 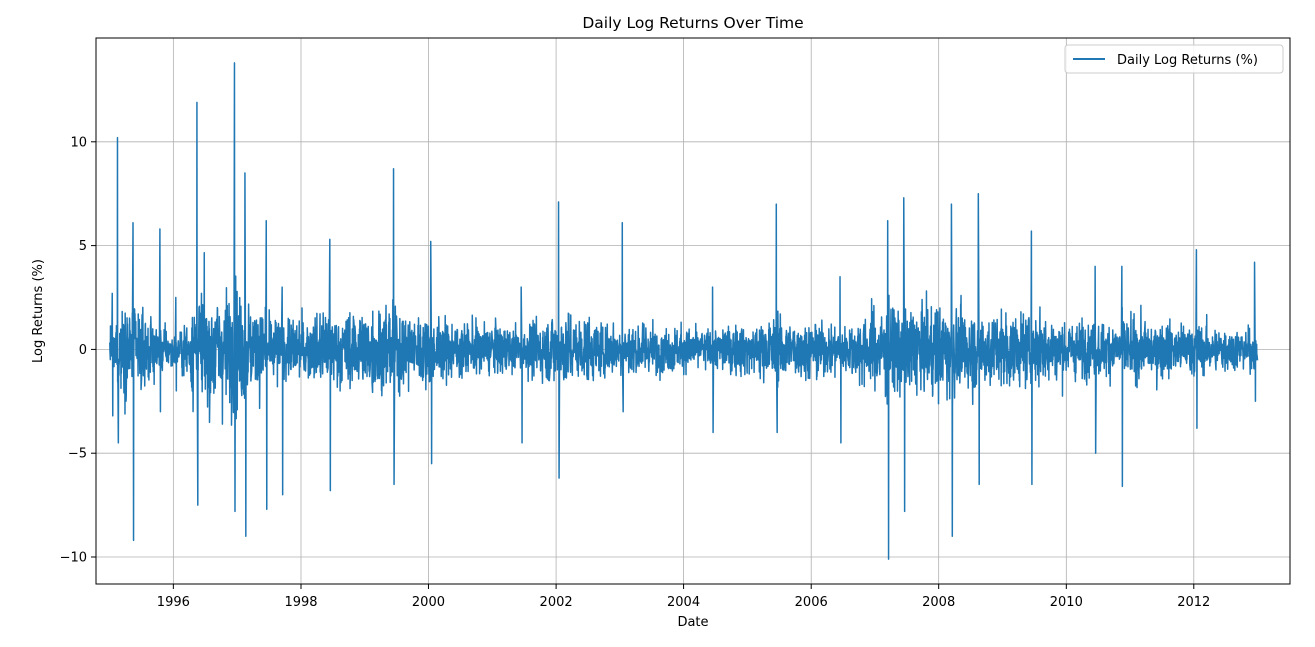 What do you see at coordinates (1193, 602) in the screenshot?
I see `x-tick-label: 2012` at bounding box center [1193, 602].